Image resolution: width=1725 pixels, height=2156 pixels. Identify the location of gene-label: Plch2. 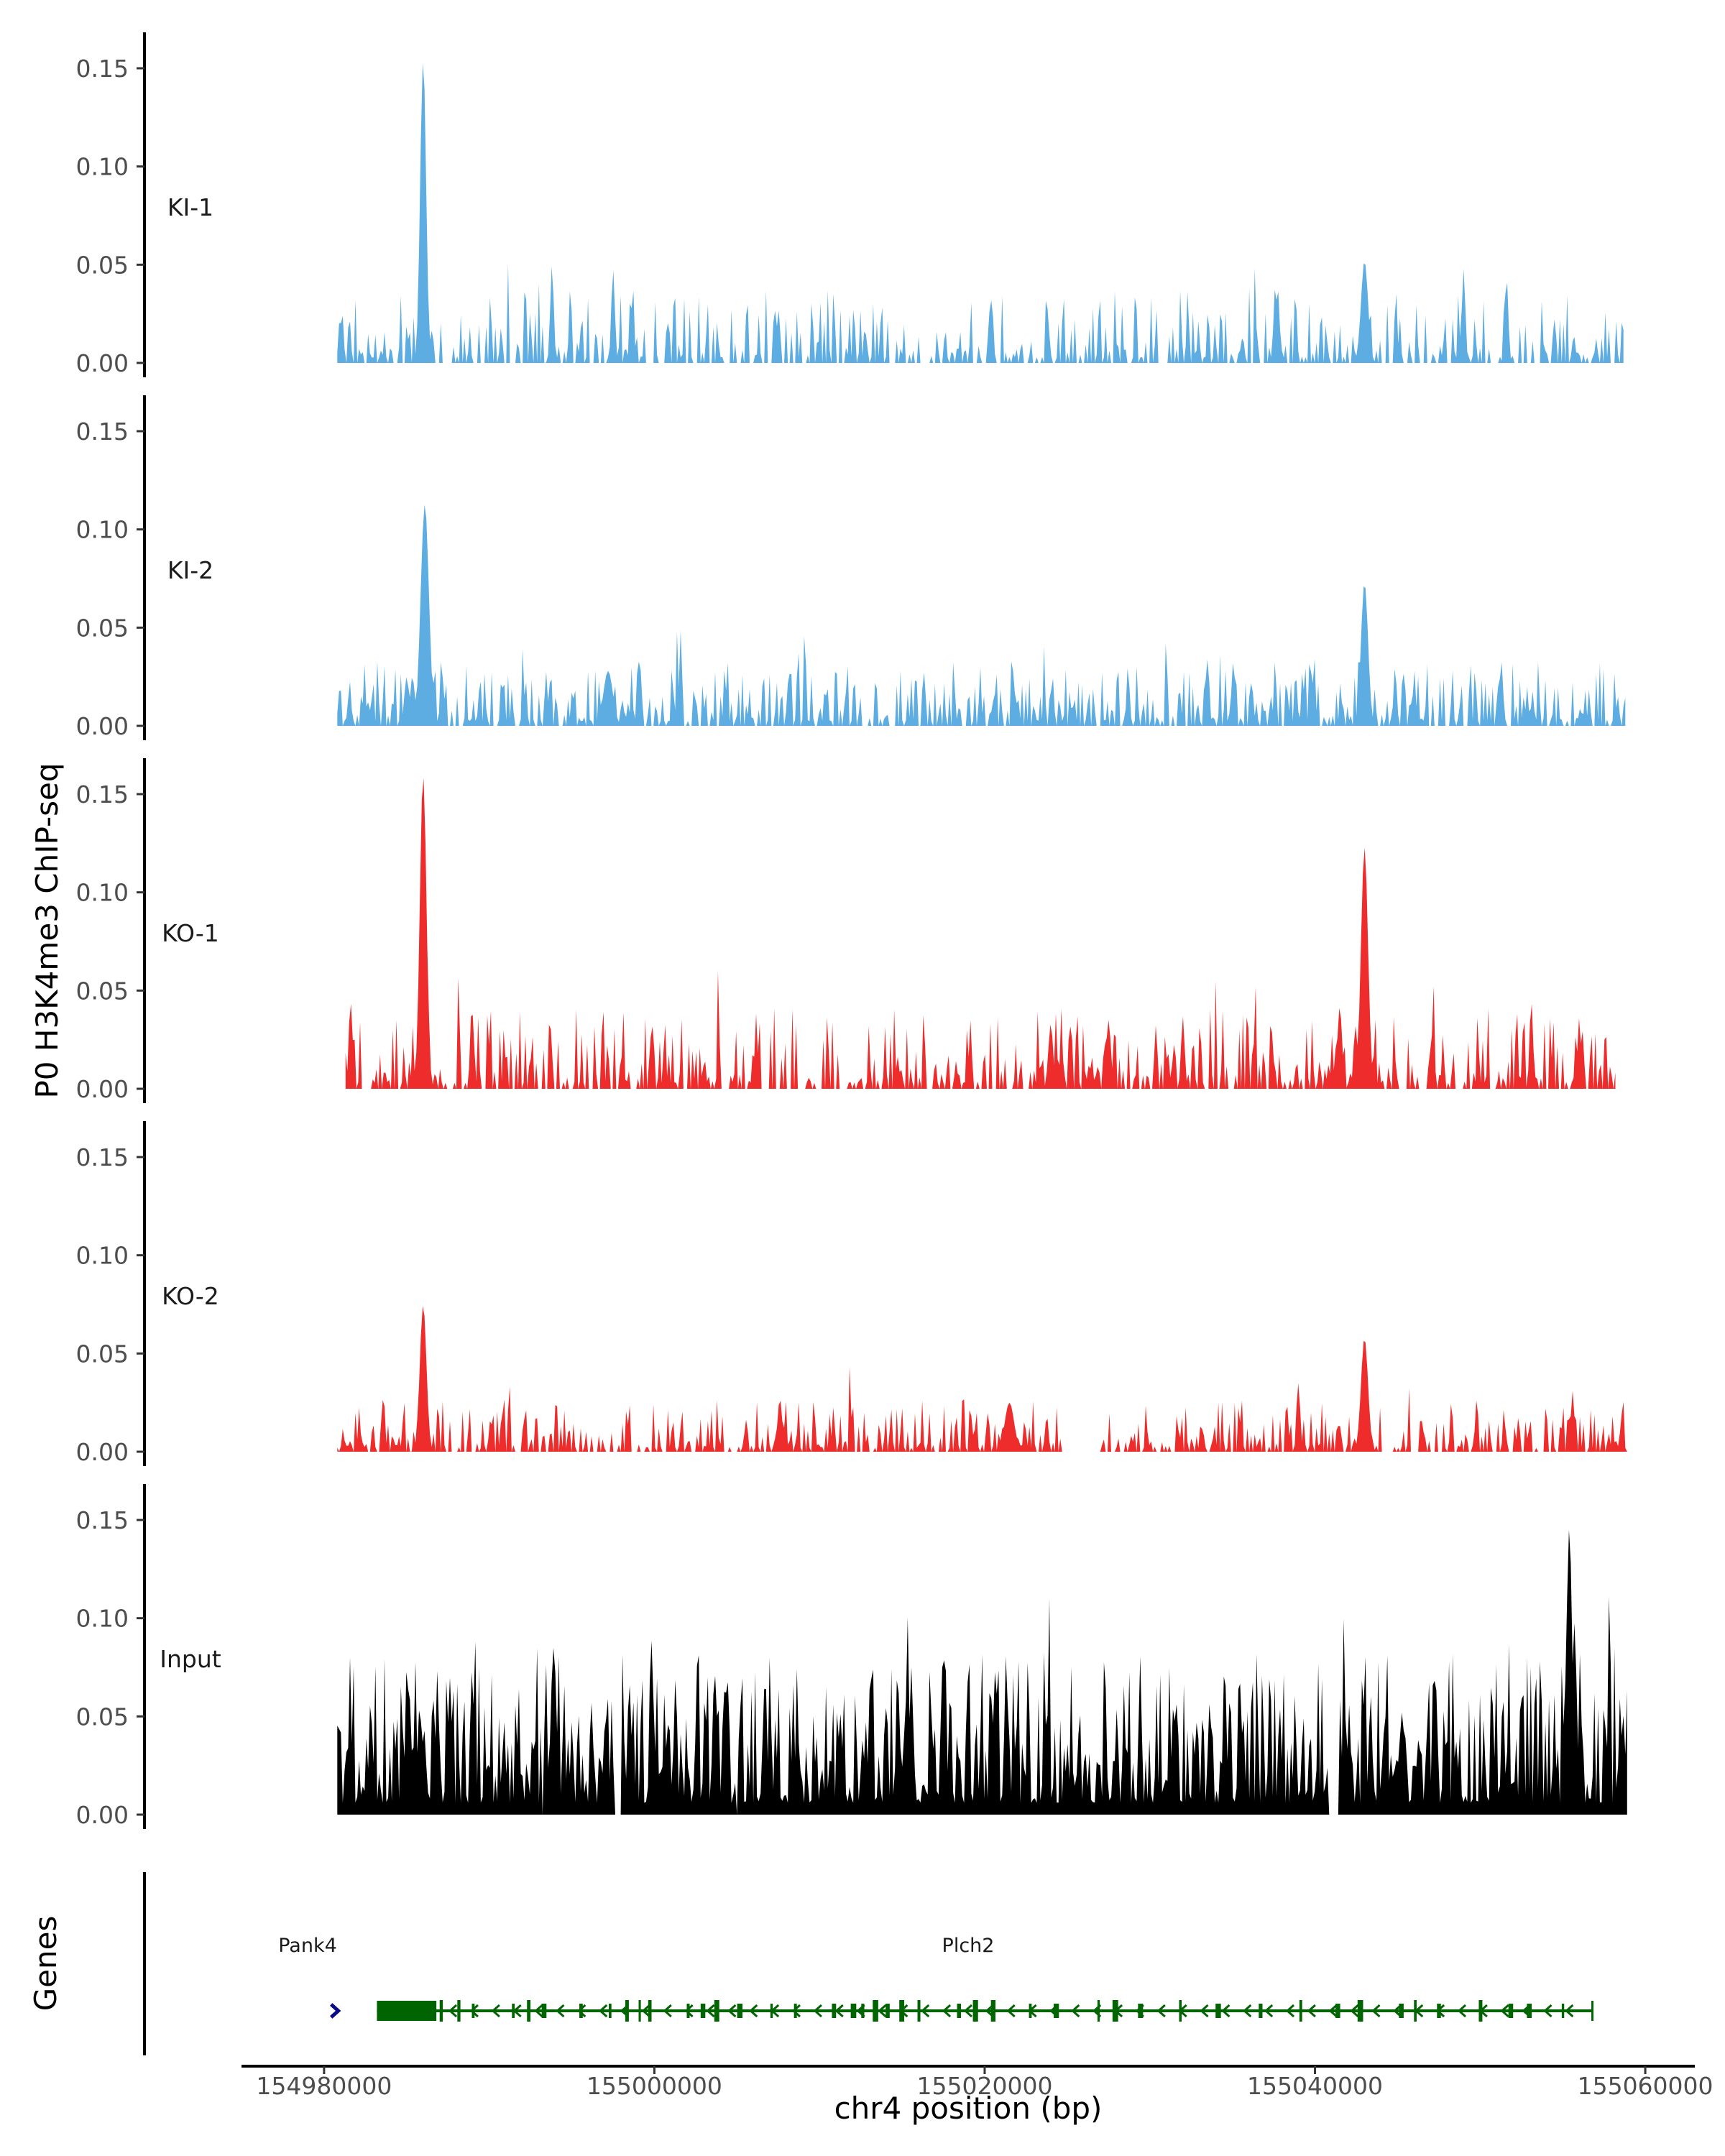
(968, 1946).